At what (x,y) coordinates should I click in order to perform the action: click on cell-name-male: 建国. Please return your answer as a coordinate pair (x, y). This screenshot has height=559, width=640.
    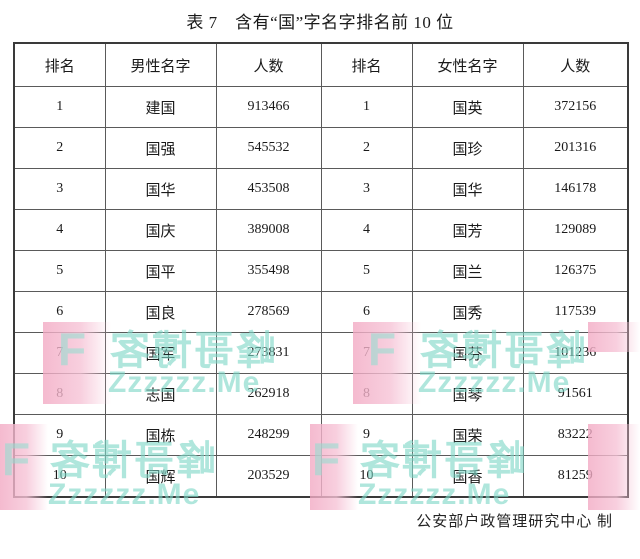
    Looking at the image, I should click on (160, 107).